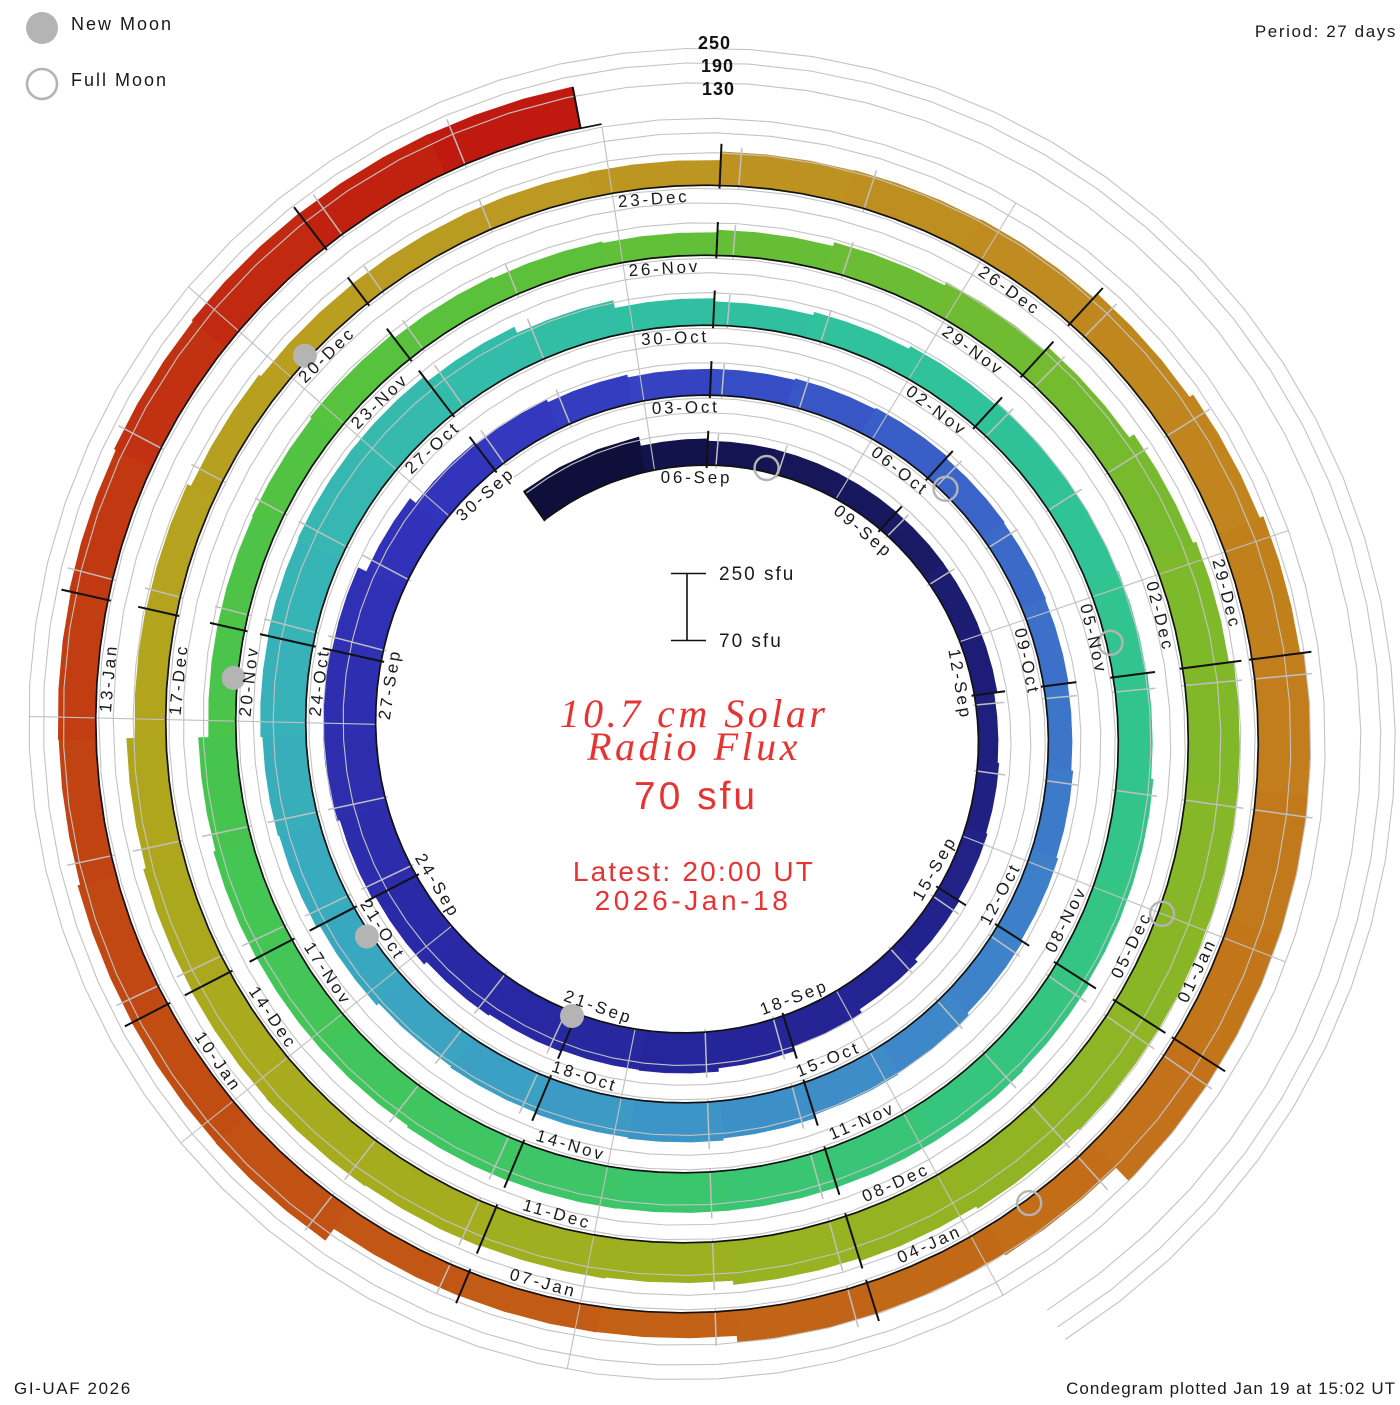  What do you see at coordinates (714, 43) in the screenshot?
I see `svg-text: 250` at bounding box center [714, 43].